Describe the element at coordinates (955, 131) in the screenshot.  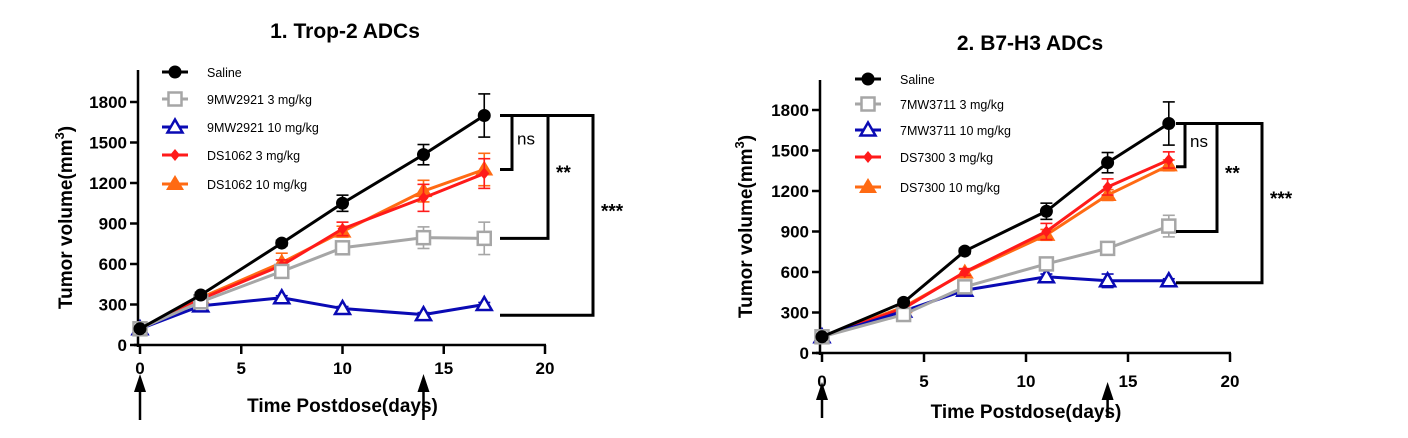
I see `legend-label: 7MW3711 10 mg/kg` at that location.